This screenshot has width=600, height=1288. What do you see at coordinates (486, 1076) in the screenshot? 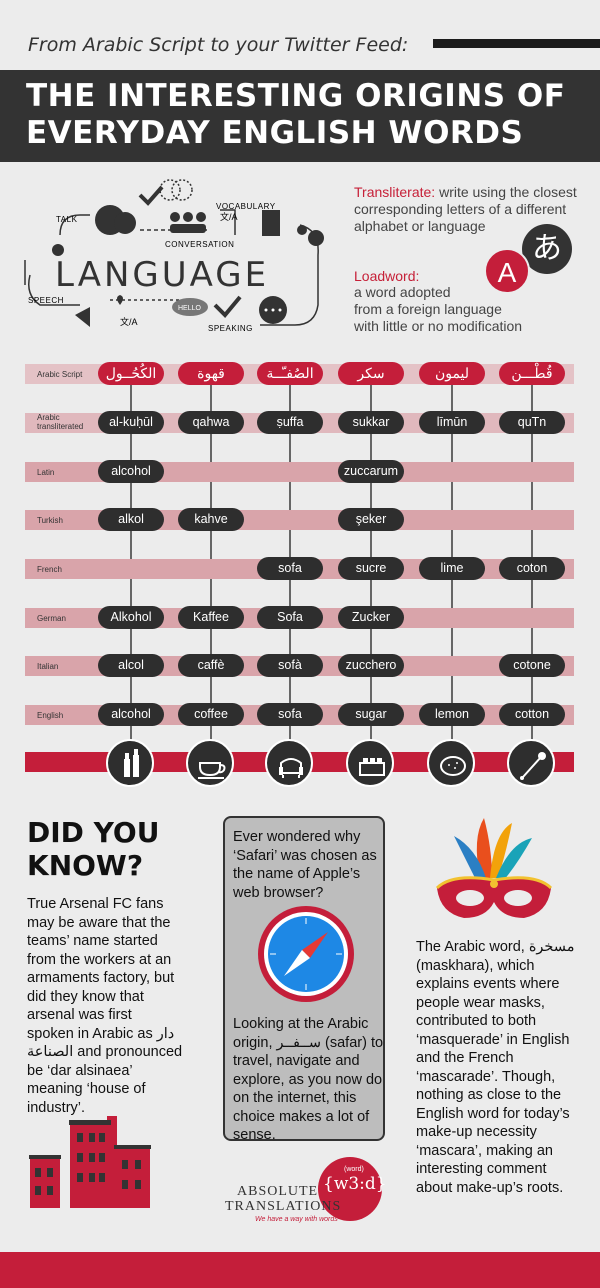
I see `paragraph-line: ‘mascarade’. Though,` at bounding box center [486, 1076].